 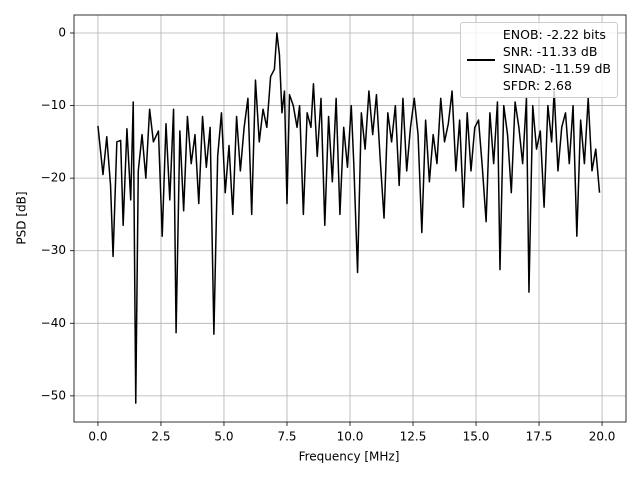 I want to click on y-tick-label: −40, so click(x=53, y=323).